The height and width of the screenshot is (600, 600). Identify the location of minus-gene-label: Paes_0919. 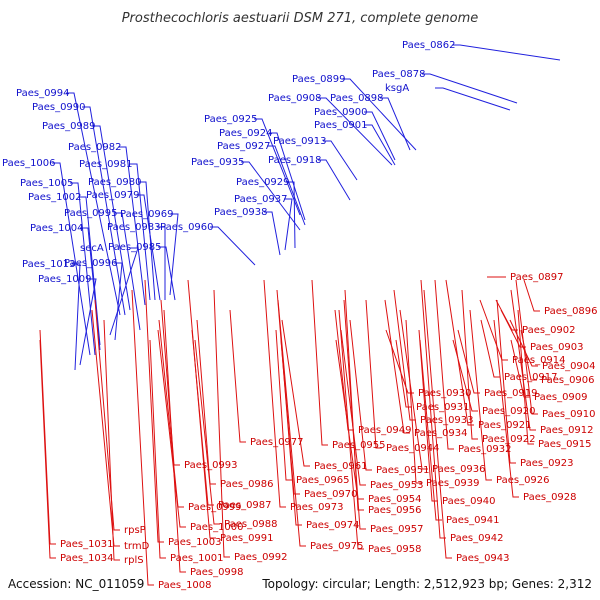
(511, 393).